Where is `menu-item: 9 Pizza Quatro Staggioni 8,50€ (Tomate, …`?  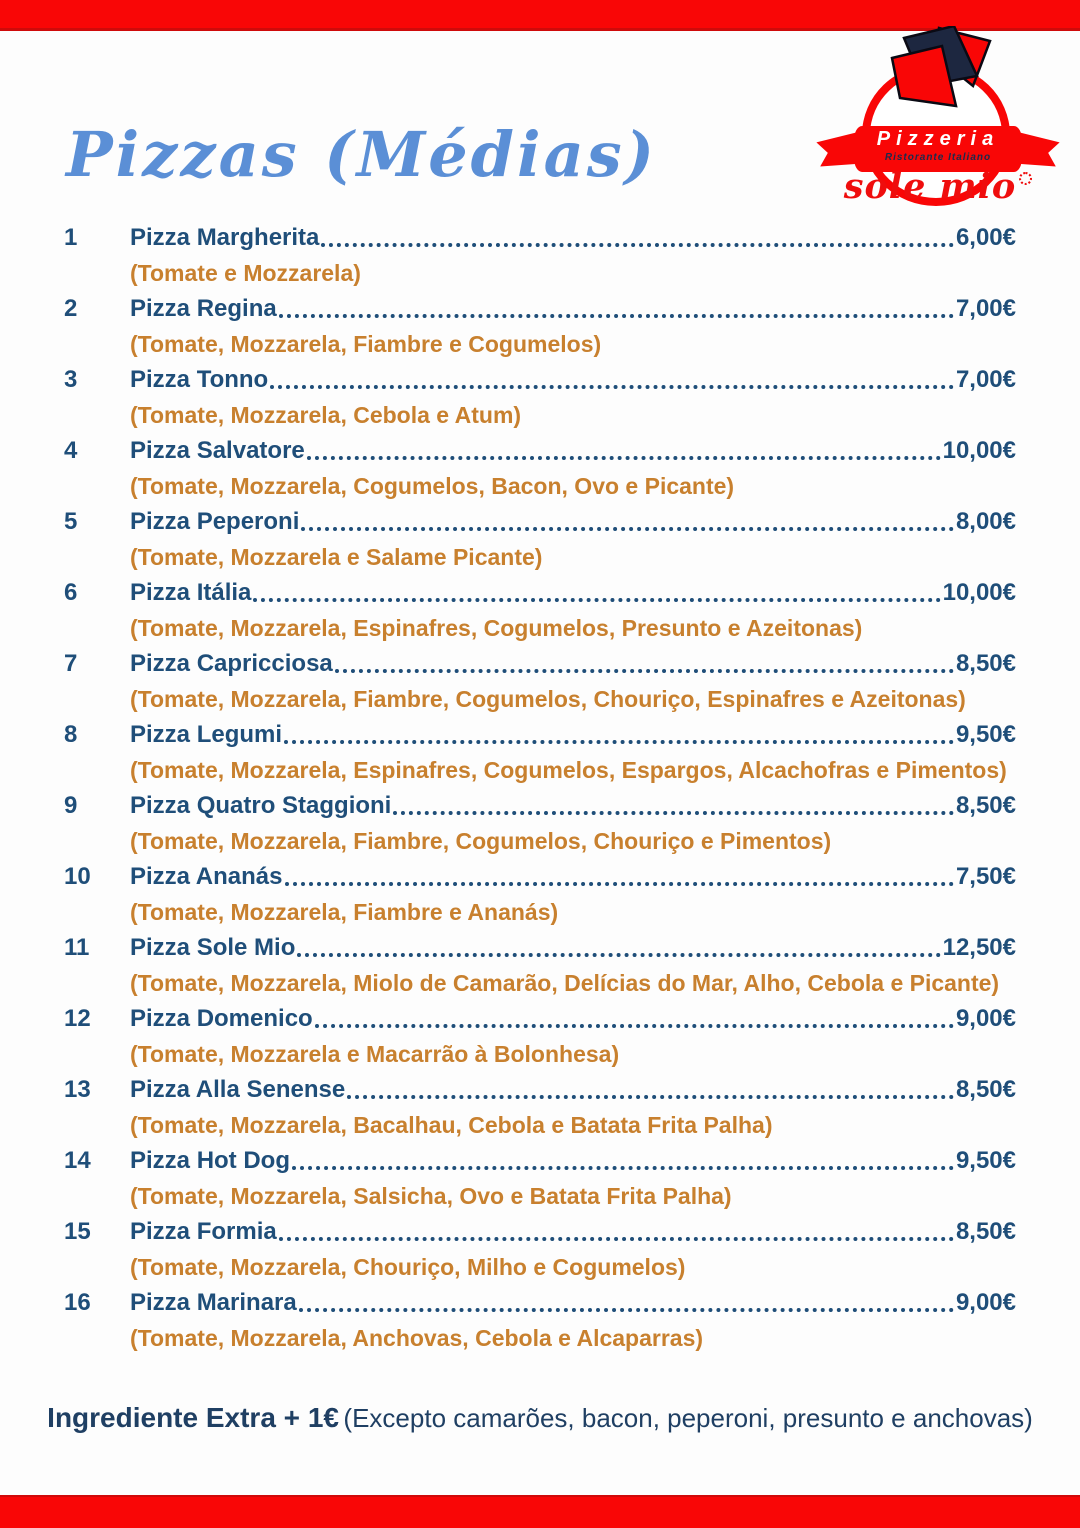 menu-item: 9 Pizza Quatro Staggioni 8,50€ (Tomate, … is located at coordinates (540, 823).